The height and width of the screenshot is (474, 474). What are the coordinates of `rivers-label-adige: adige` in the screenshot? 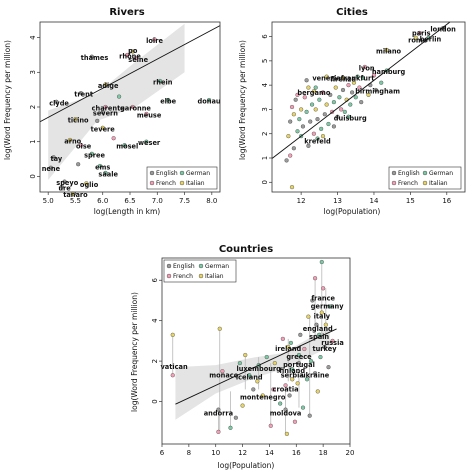 It's located at (108, 86).